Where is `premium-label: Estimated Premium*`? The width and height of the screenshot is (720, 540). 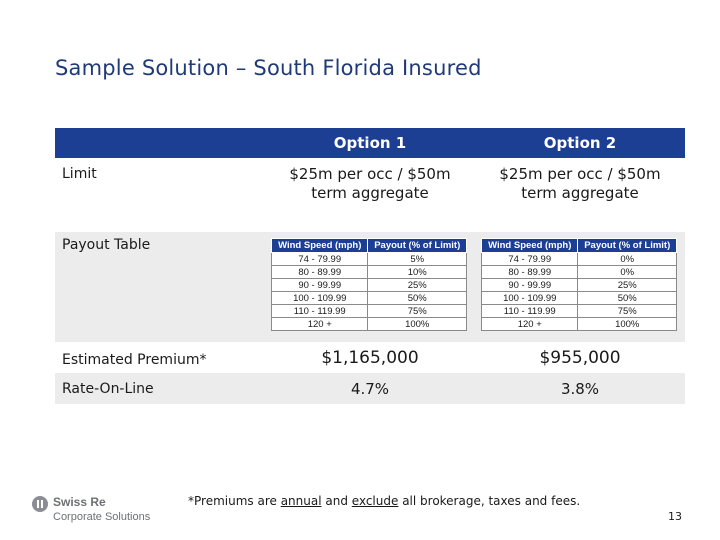 premium-label: Estimated Premium* is located at coordinates (134, 360).